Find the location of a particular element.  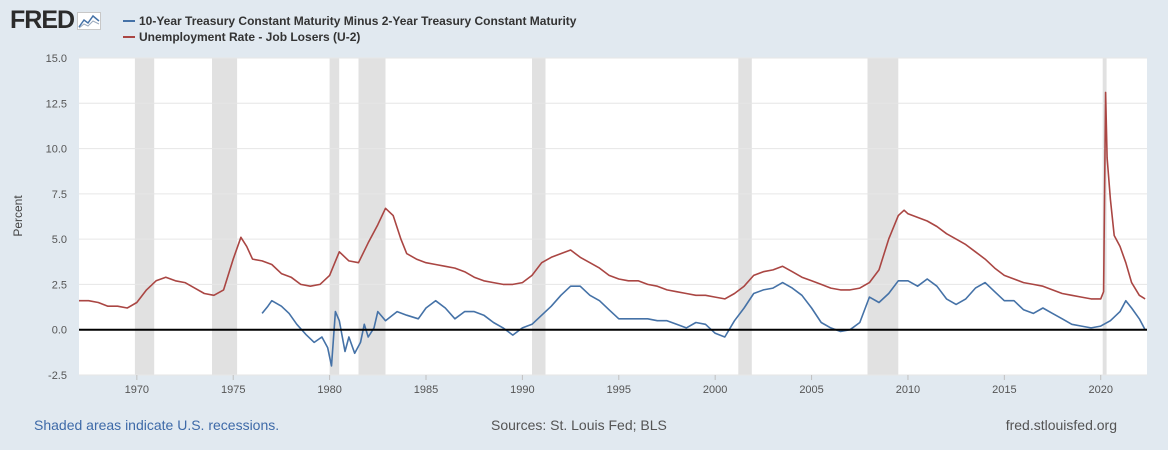

x-tick-label: 2015 is located at coordinates (1004, 390).